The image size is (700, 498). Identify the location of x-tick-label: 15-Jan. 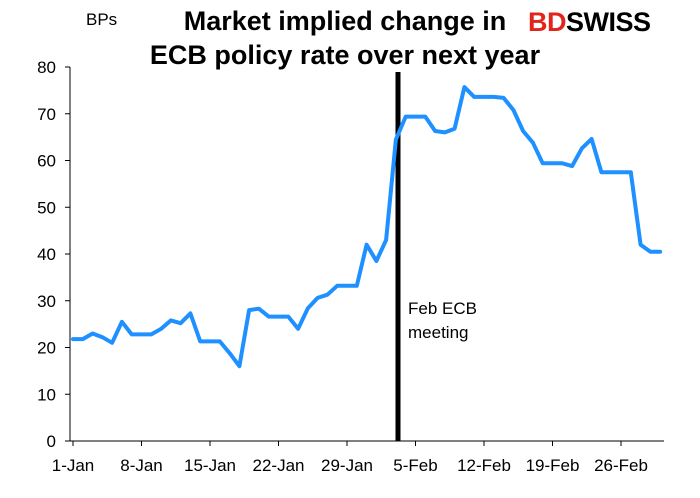
(210, 465).